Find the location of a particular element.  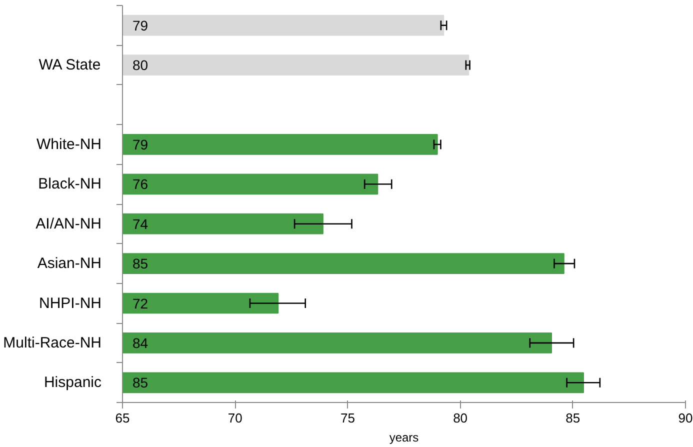

data-label: 76 is located at coordinates (140, 184).